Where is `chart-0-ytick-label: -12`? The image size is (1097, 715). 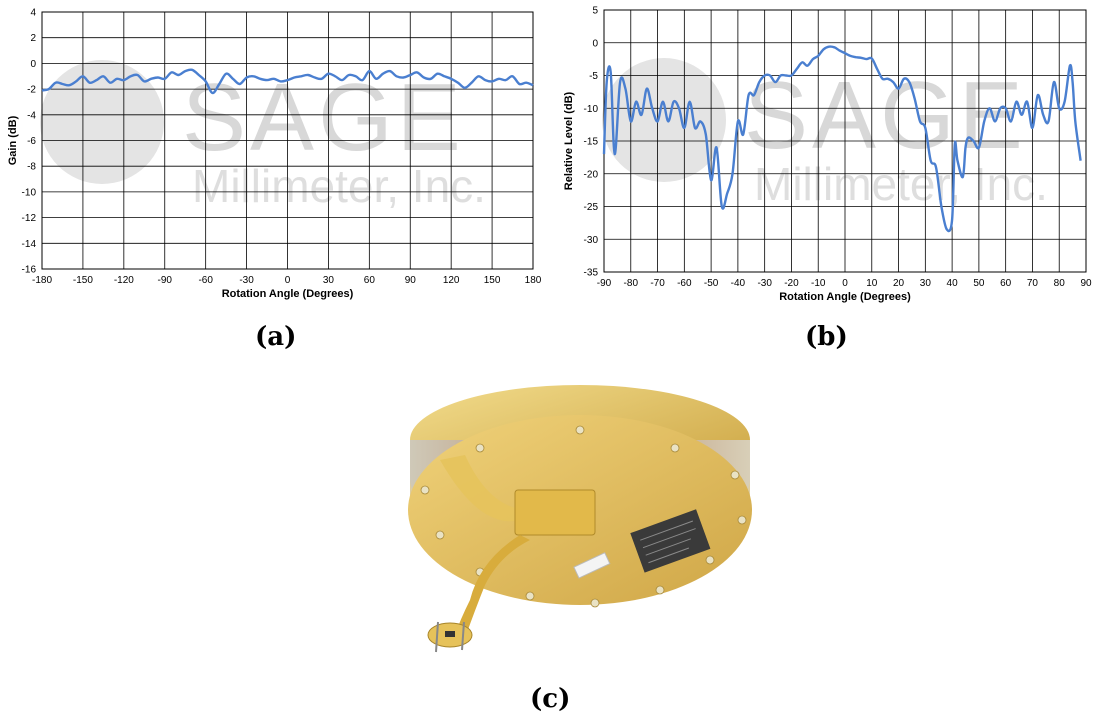
chart-0-ytick-label: -12 is located at coordinates (29, 218).